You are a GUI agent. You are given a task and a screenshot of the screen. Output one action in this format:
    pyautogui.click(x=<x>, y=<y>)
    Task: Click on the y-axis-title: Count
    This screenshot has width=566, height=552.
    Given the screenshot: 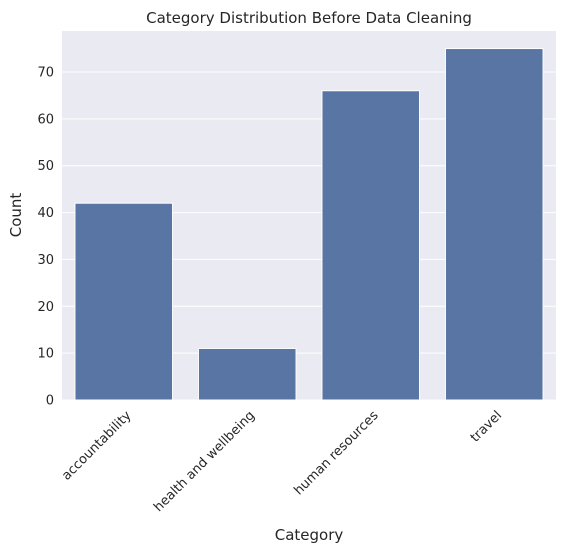 What is the action you would take?
    pyautogui.click(x=16, y=215)
    